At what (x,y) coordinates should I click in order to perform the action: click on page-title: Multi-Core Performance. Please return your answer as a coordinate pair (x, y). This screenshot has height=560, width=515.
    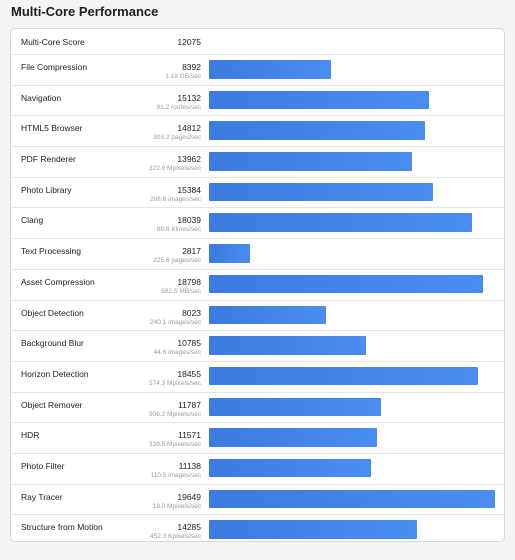
    Looking at the image, I should click on (85, 11).